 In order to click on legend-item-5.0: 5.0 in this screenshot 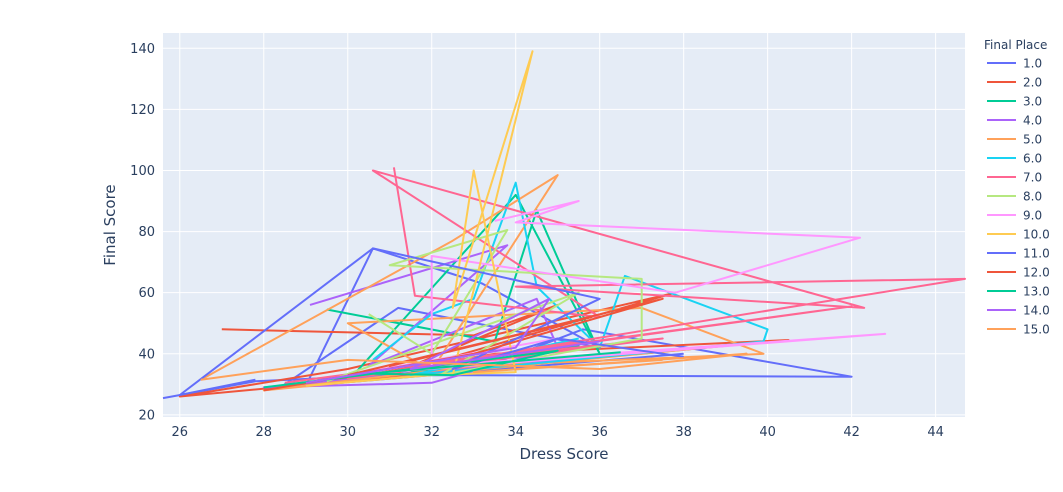, I will do `click(1014, 140)`.